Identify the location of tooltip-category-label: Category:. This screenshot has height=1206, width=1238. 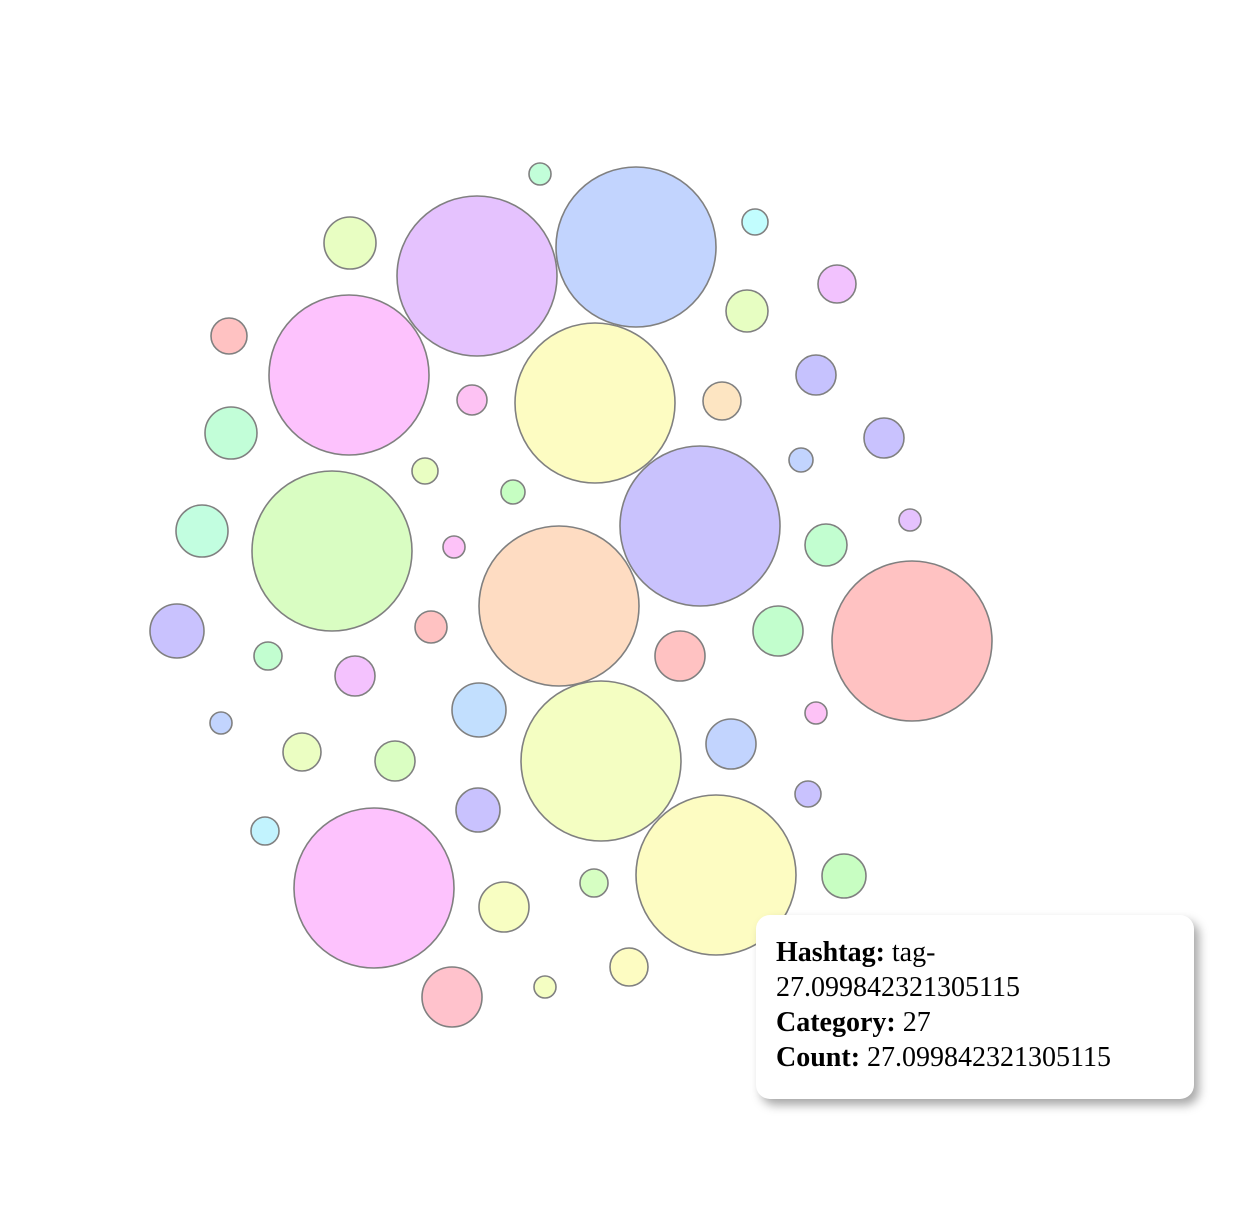
(836, 1022).